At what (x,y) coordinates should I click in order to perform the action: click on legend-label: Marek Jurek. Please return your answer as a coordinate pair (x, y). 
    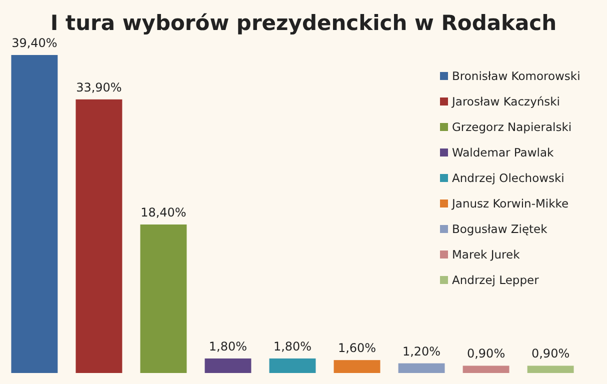
    Looking at the image, I should click on (486, 255).